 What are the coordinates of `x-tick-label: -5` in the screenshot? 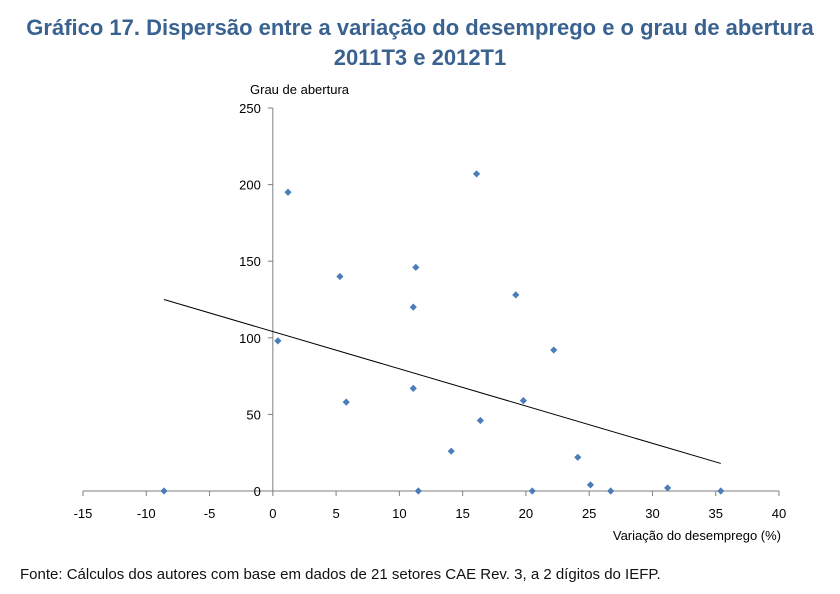 It's located at (210, 513).